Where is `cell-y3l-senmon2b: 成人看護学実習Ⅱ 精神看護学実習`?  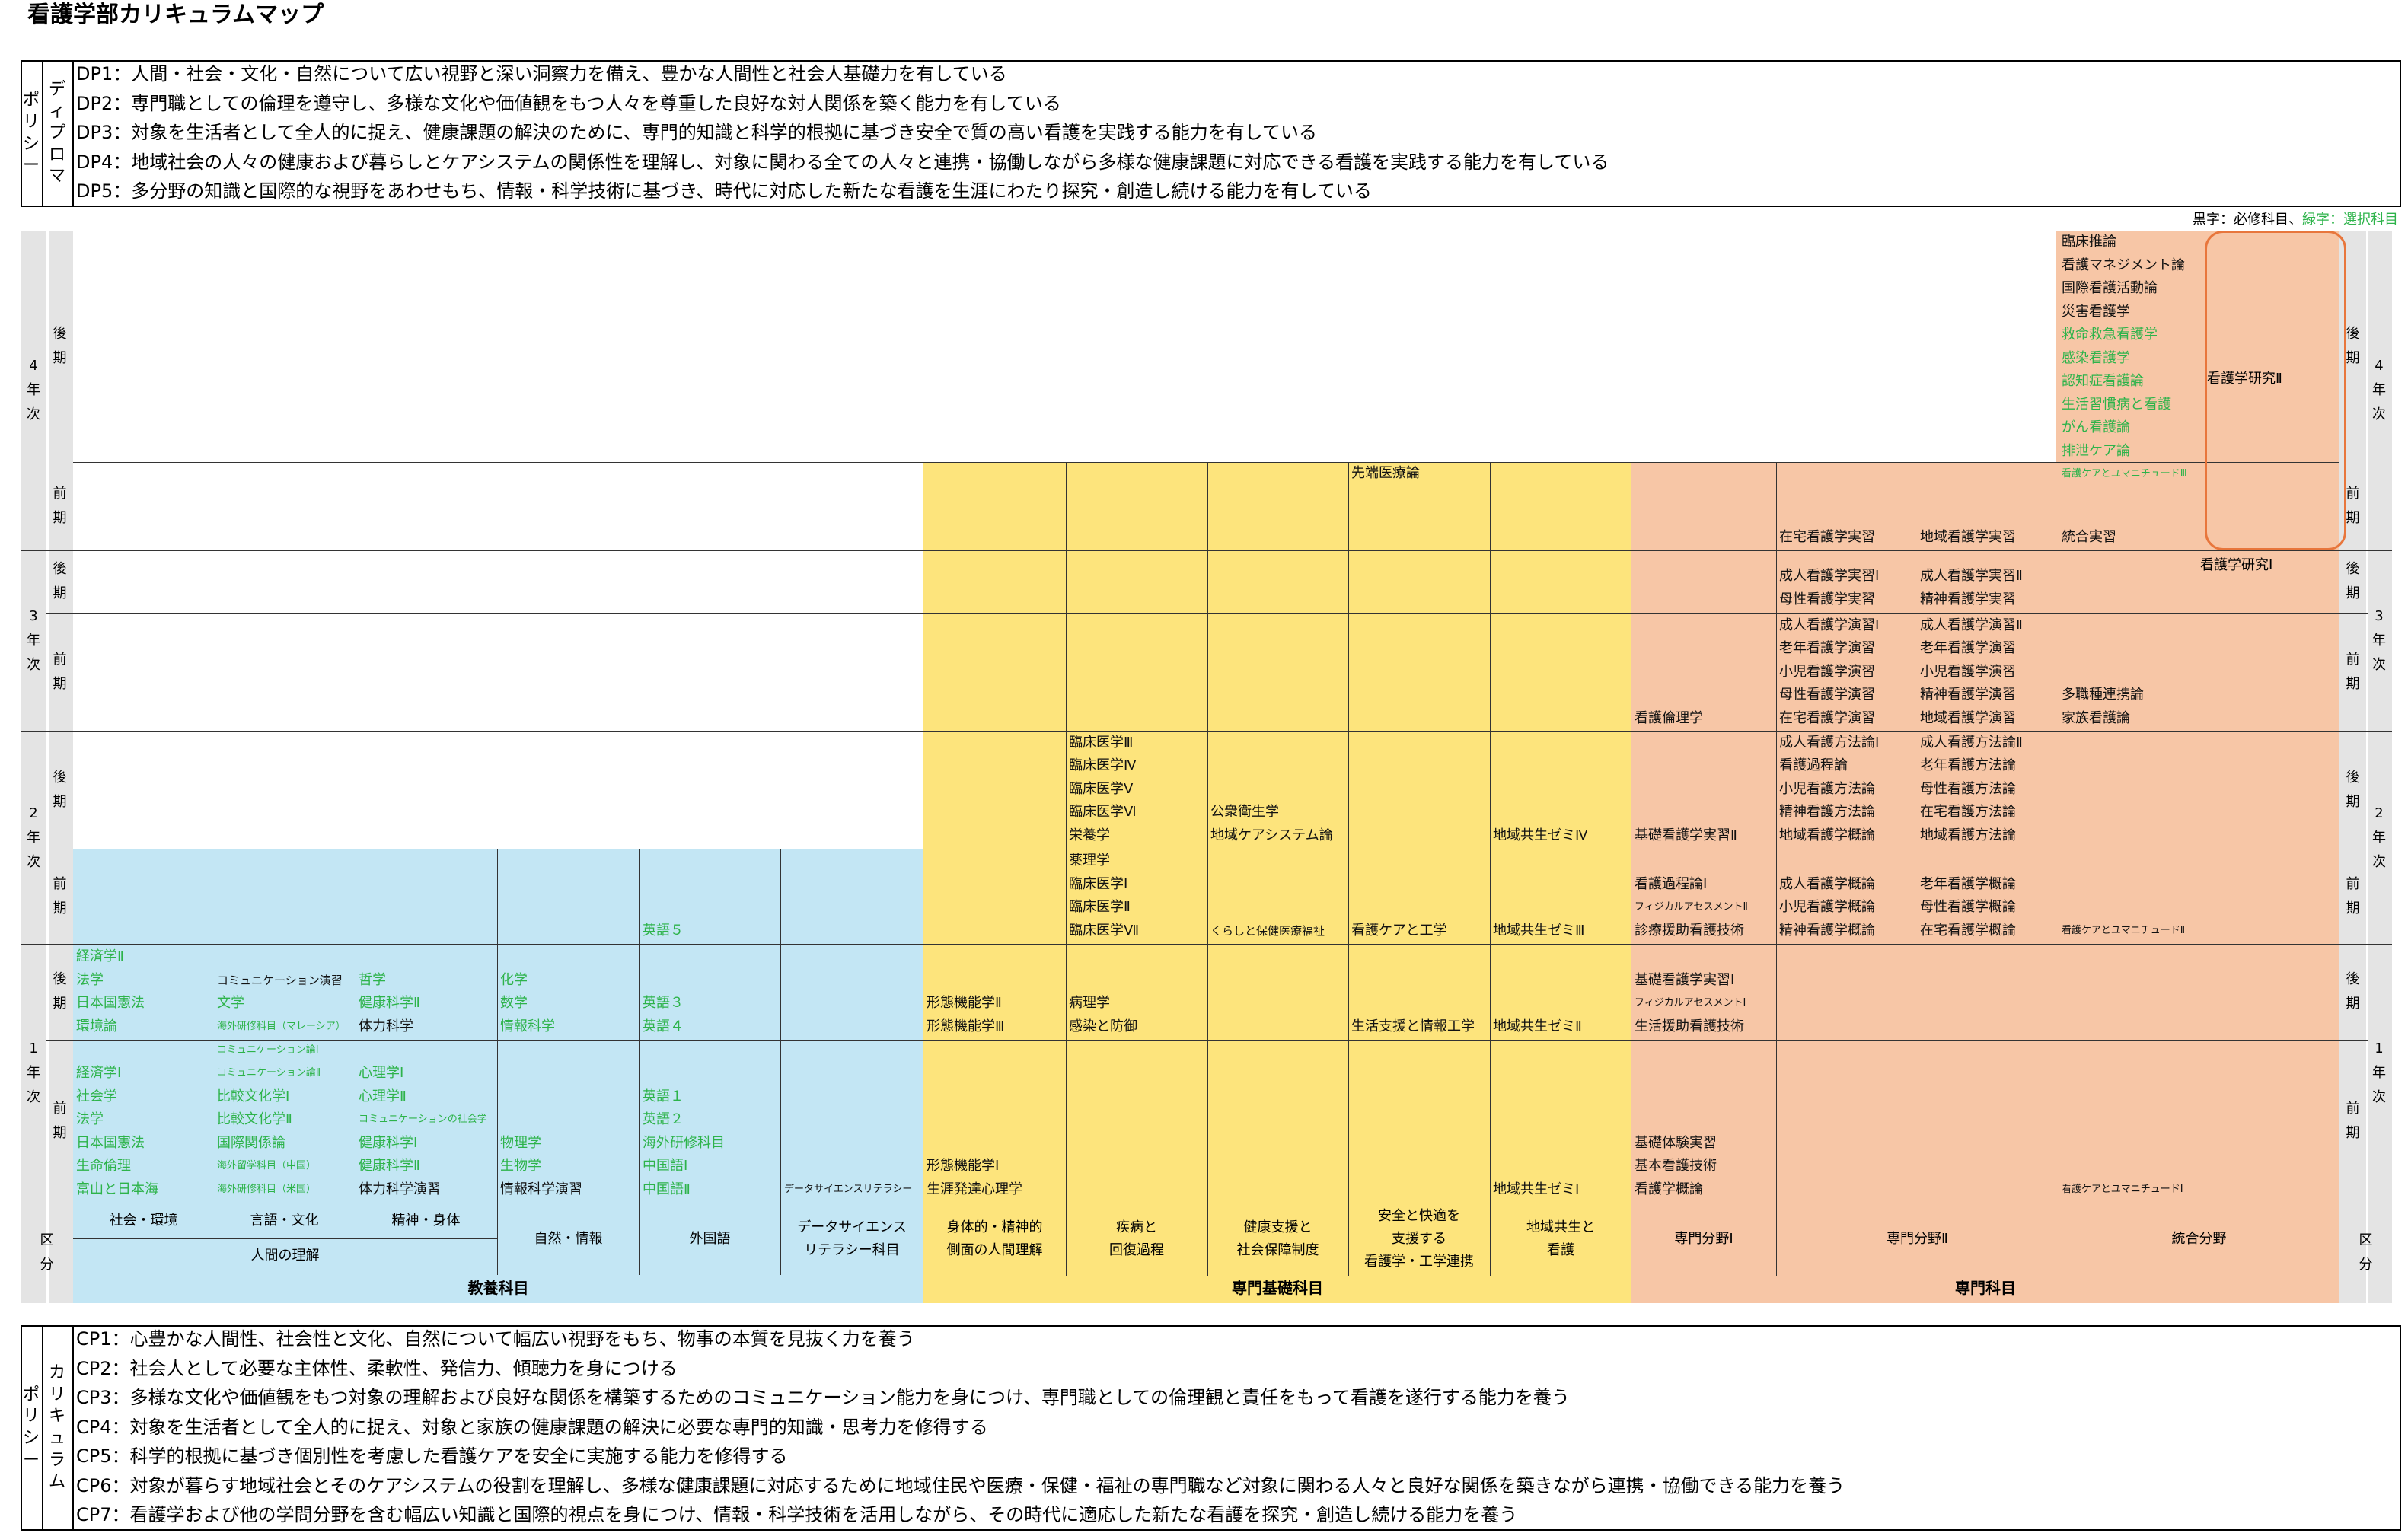
cell-y3l-senmon2b: 成人看護学実習Ⅱ 精神看護学実習 is located at coordinates (1971, 588).